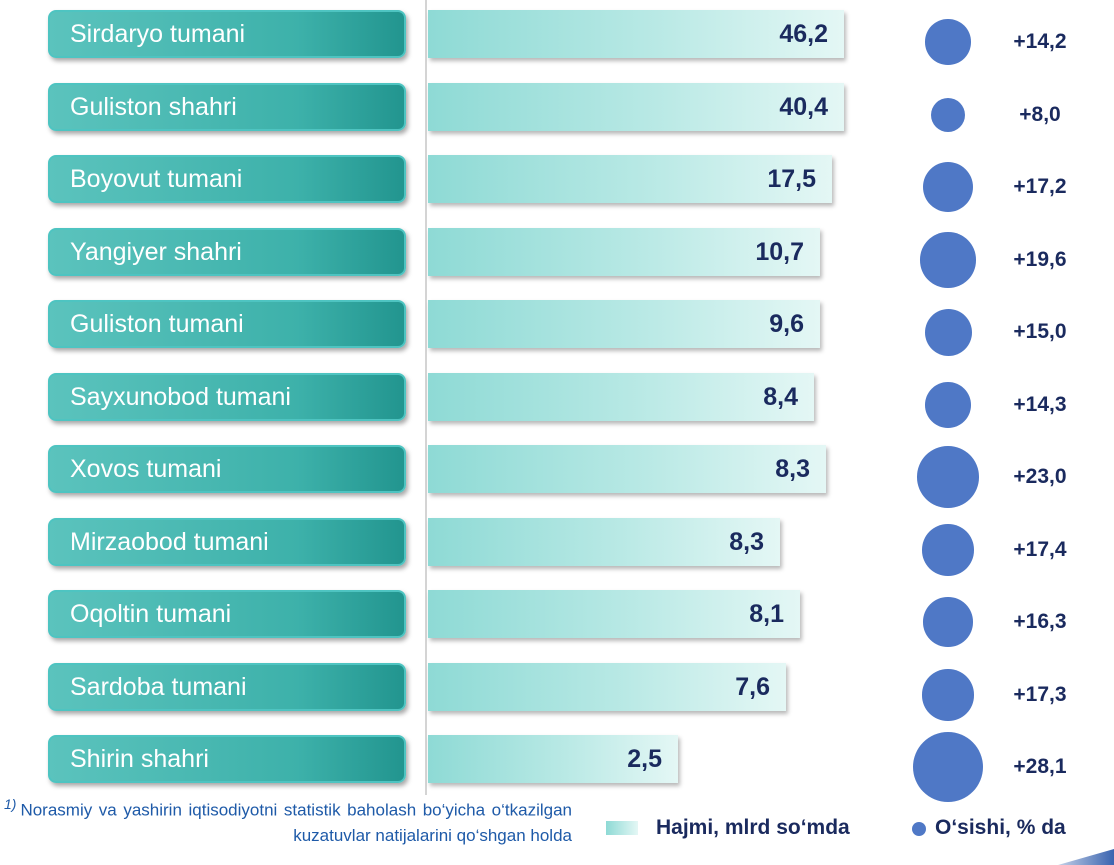 This screenshot has height=865, width=1114. I want to click on category-label: Yangiyer shahri, so click(227, 252).